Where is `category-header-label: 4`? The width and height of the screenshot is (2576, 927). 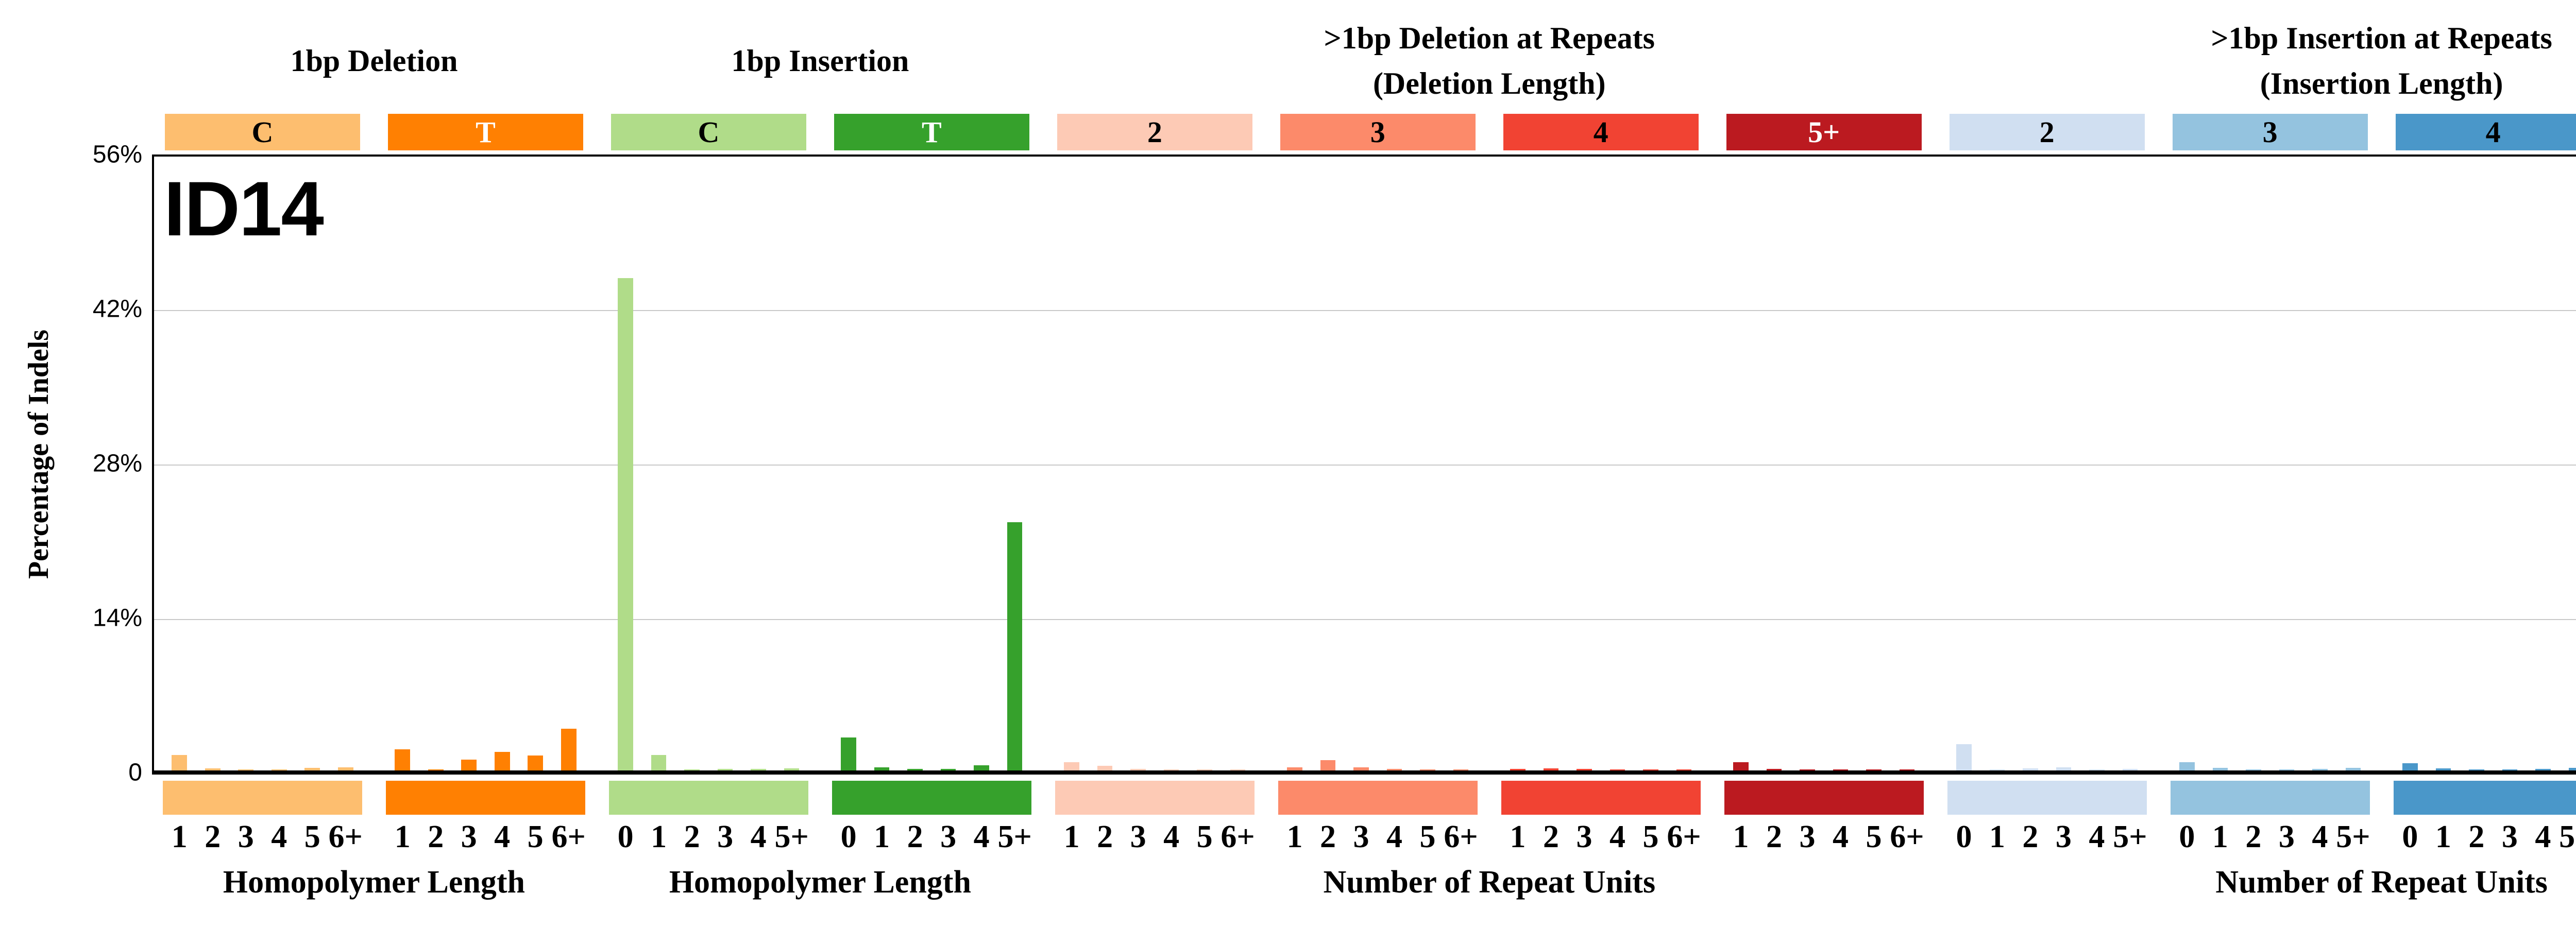 category-header-label: 4 is located at coordinates (1600, 132).